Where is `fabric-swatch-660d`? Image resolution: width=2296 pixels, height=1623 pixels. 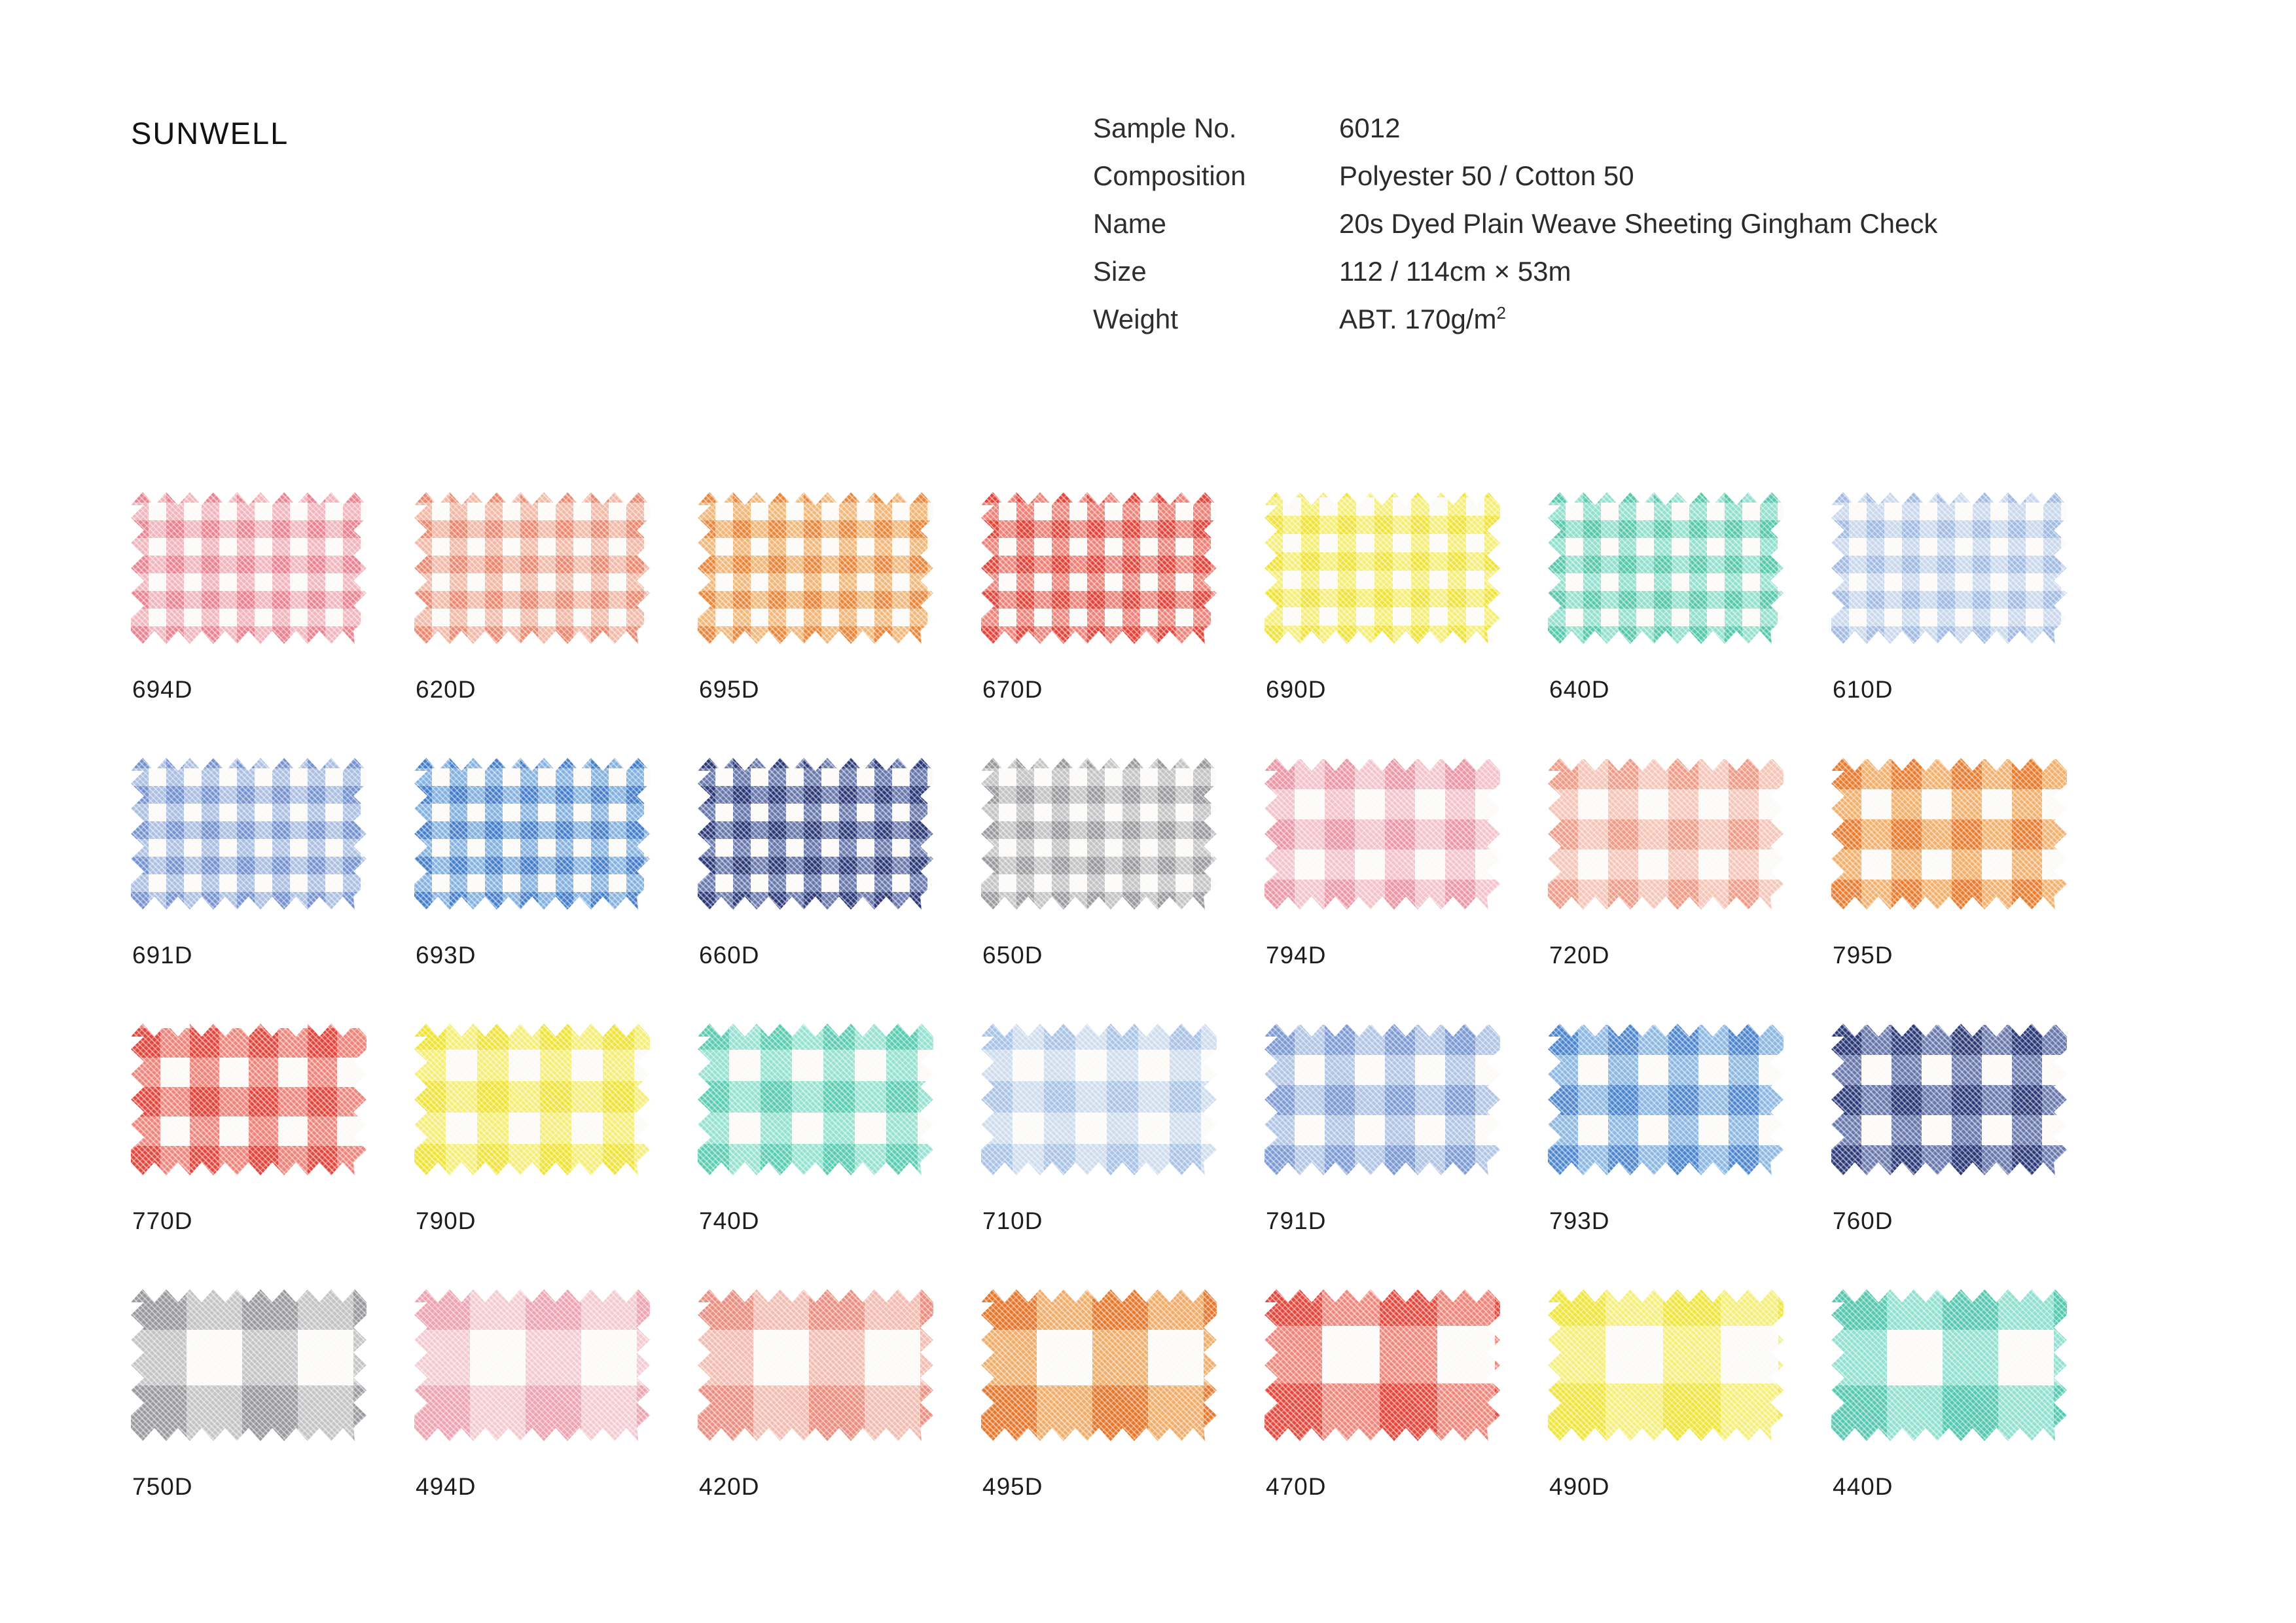
fabric-swatch-660d is located at coordinates (815, 834).